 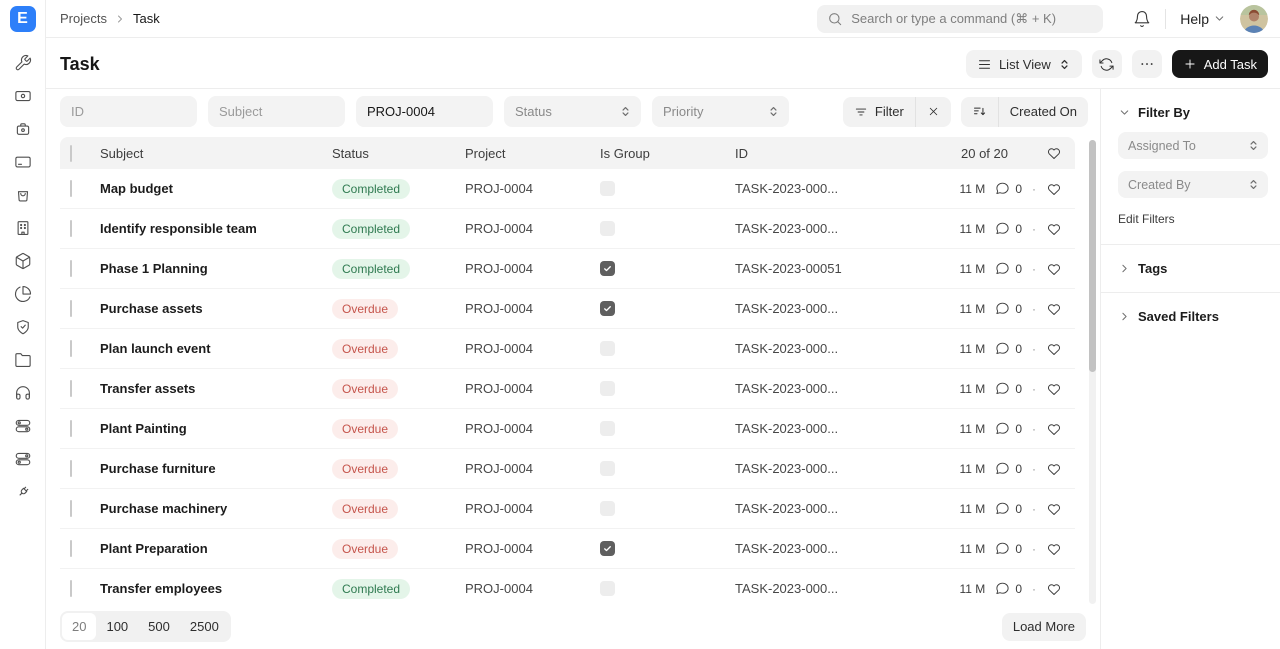 I want to click on projects-icon, so click(x=23, y=360).